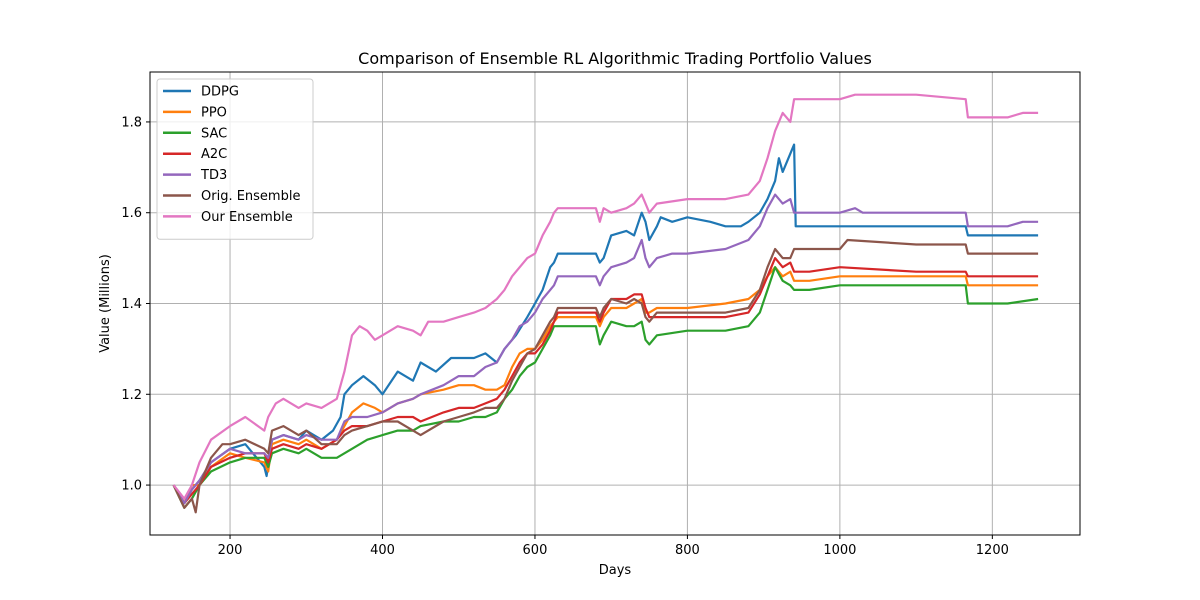 The width and height of the screenshot is (1200, 600). What do you see at coordinates (247, 217) in the screenshot?
I see `legend-label-our-ensemble: Our Ensemble` at bounding box center [247, 217].